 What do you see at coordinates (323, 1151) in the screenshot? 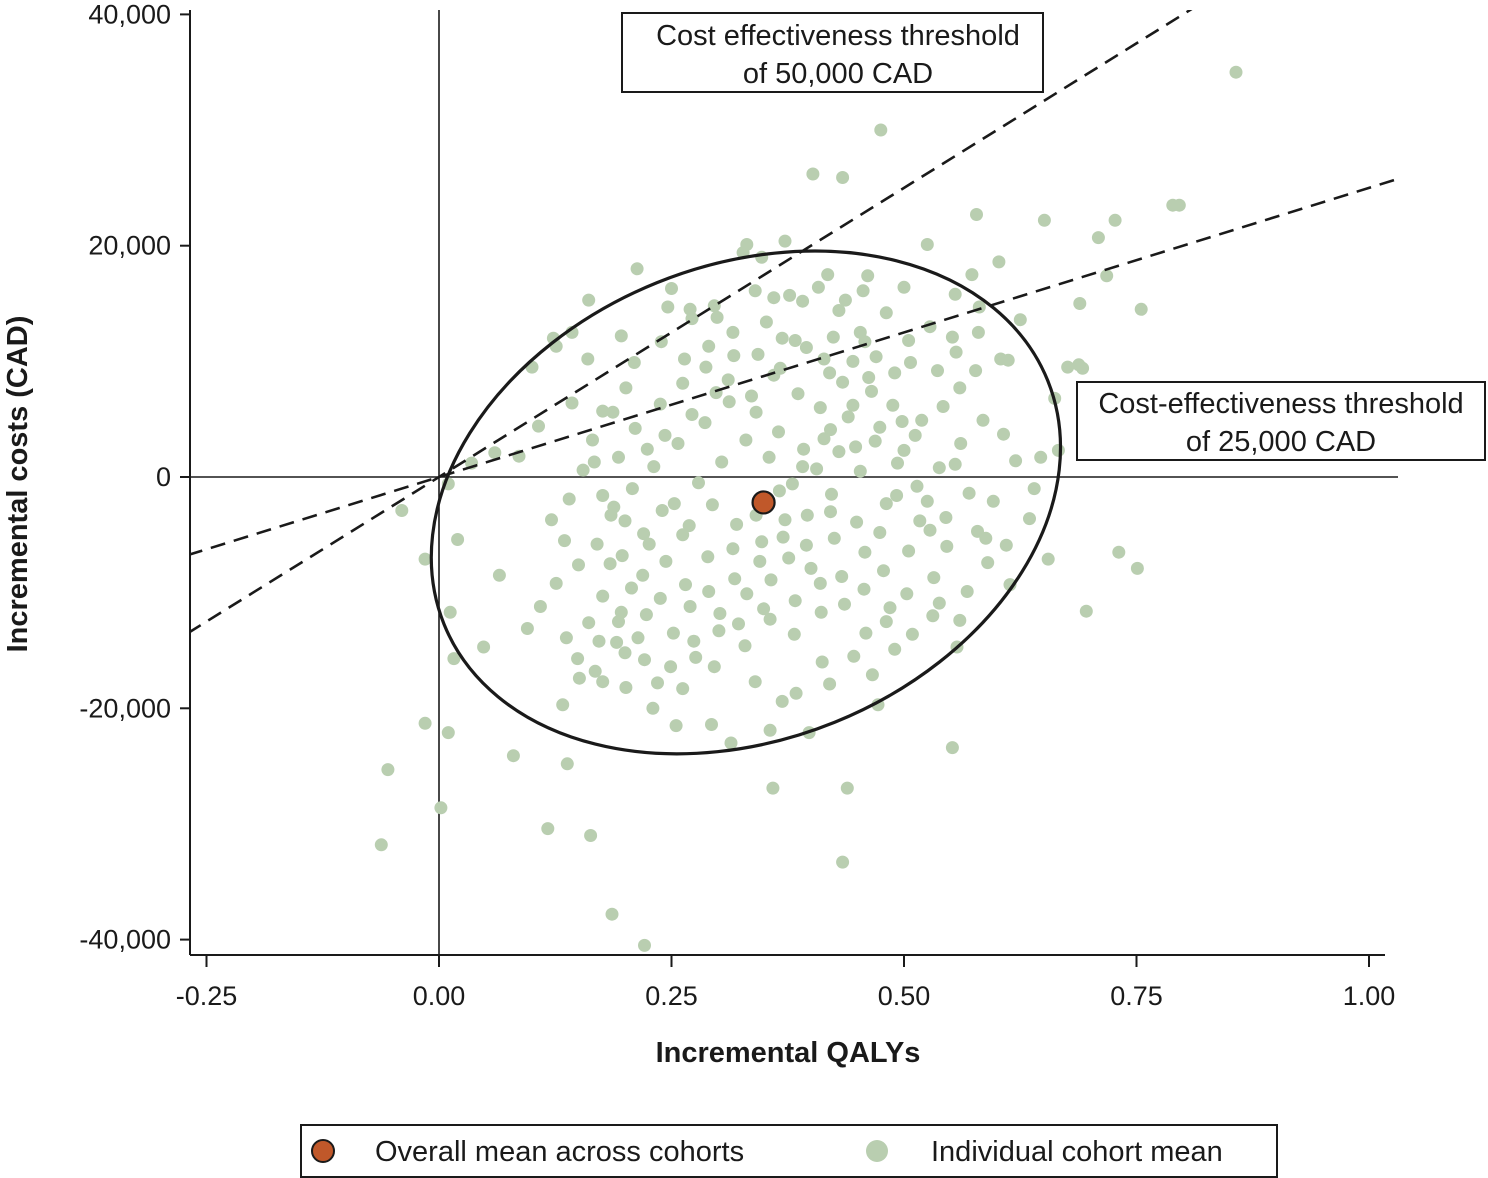
I see `legend-marker-overall` at bounding box center [323, 1151].